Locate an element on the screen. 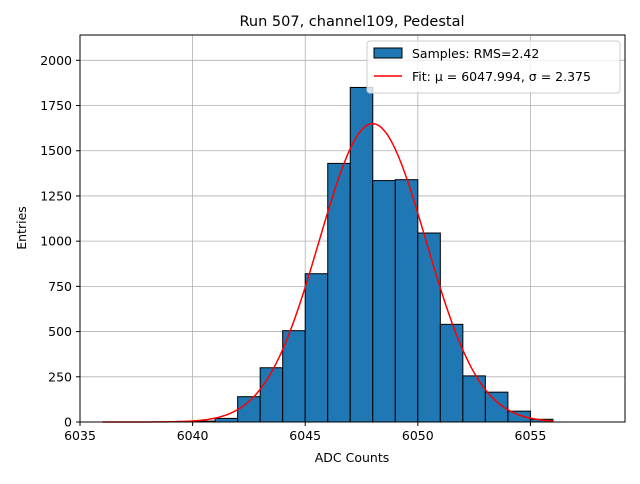  x-axis-ticks: 6035 6040 6045 6050 6055 is located at coordinates (305, 432).